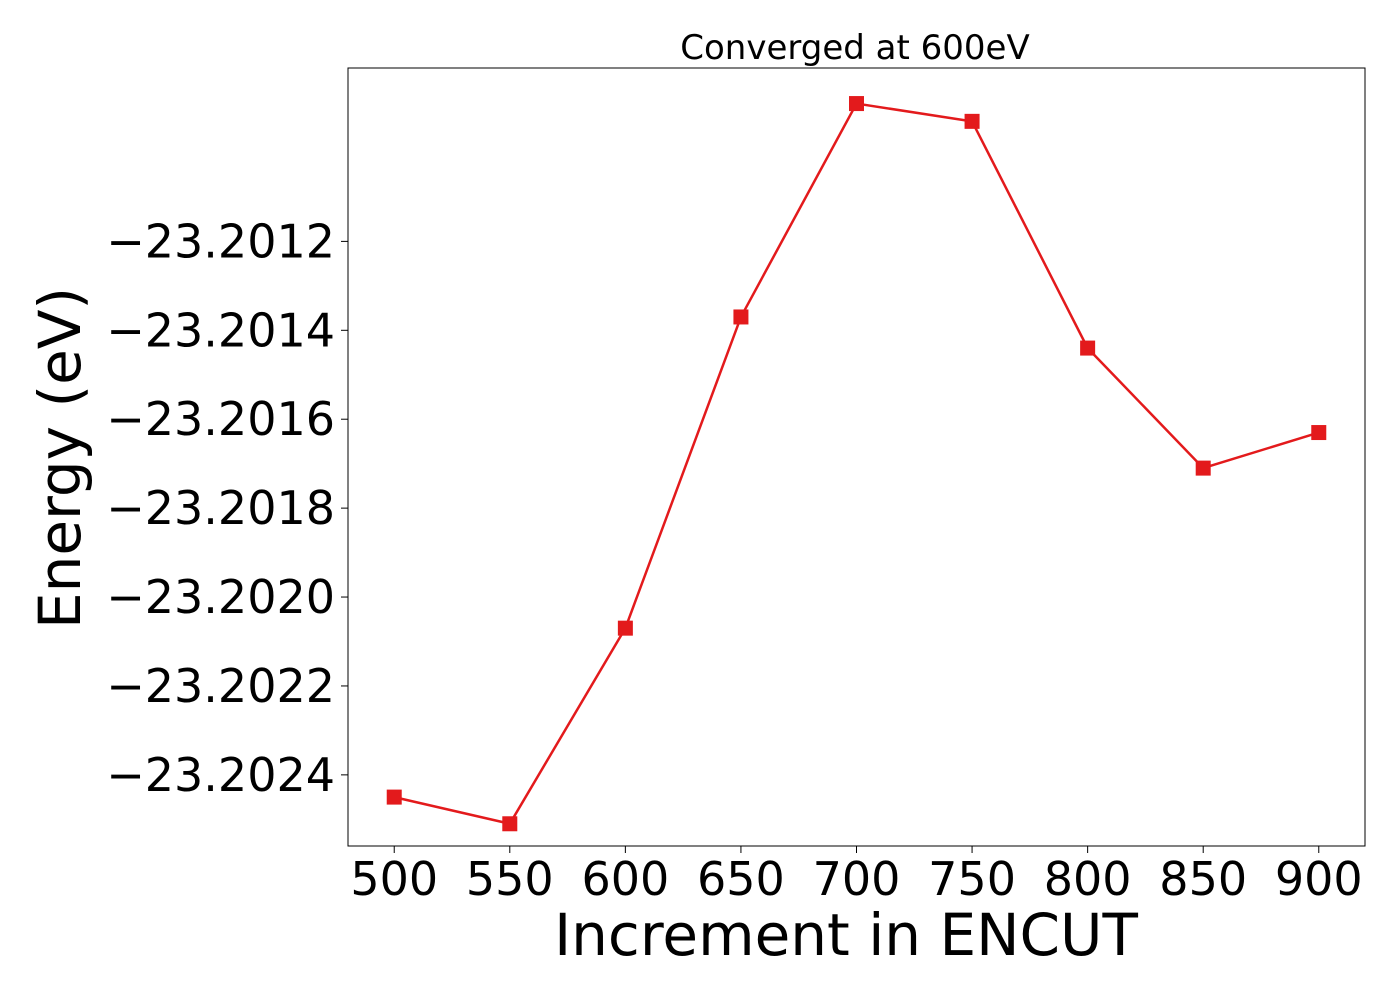 Image resolution: width=1400 pixels, height=1000 pixels. What do you see at coordinates (220, 330) in the screenshot?
I see `y-tick-label: −23.2014` at bounding box center [220, 330].